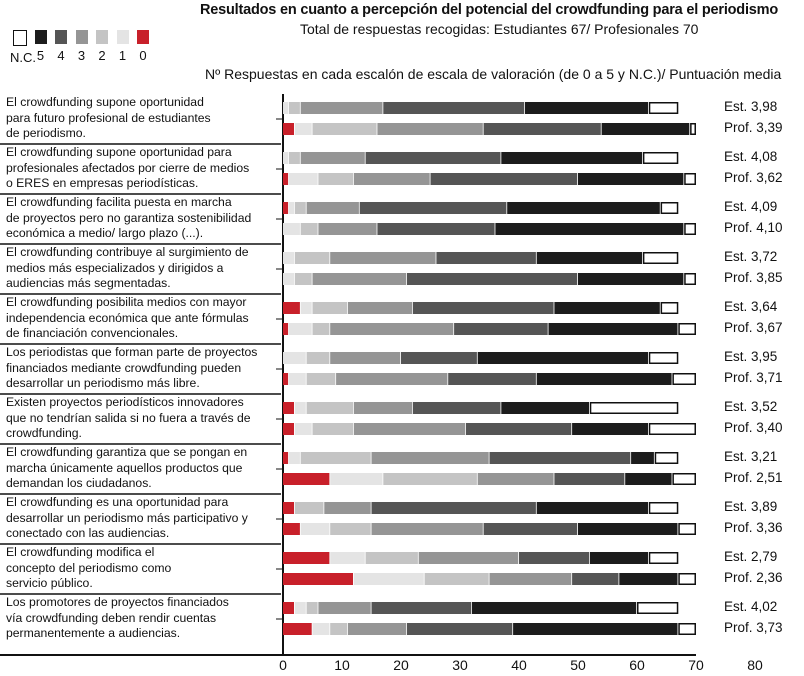  Describe the element at coordinates (750, 106) in the screenshot. I see `mean-score-est: Est. 3,98` at that location.